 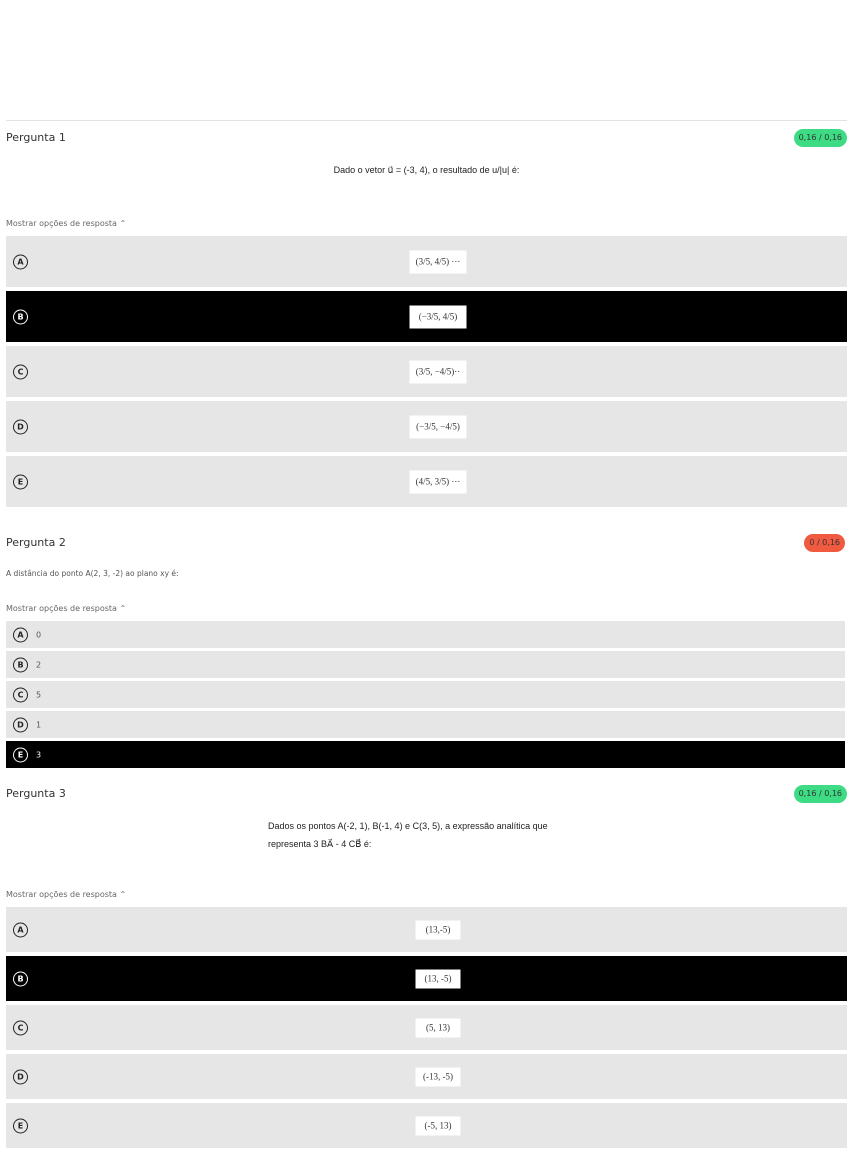 I want to click on answer-option-a: A (3/5, 4/5) ···, so click(x=426, y=261).